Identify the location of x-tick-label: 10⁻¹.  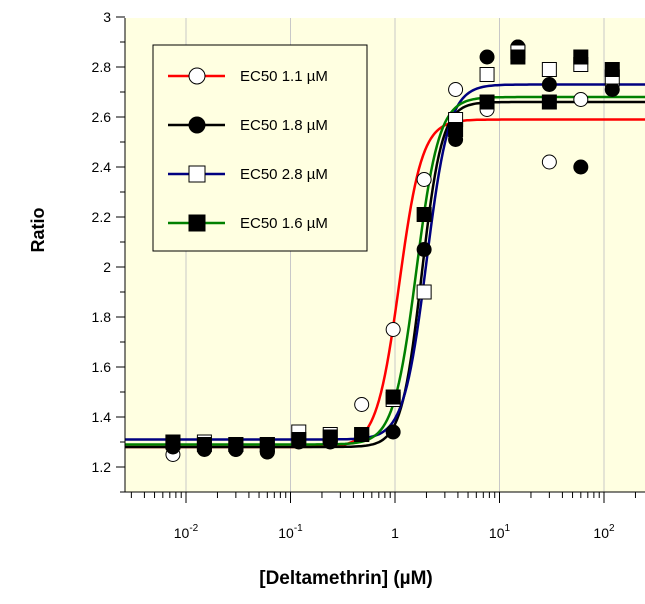
(290, 532).